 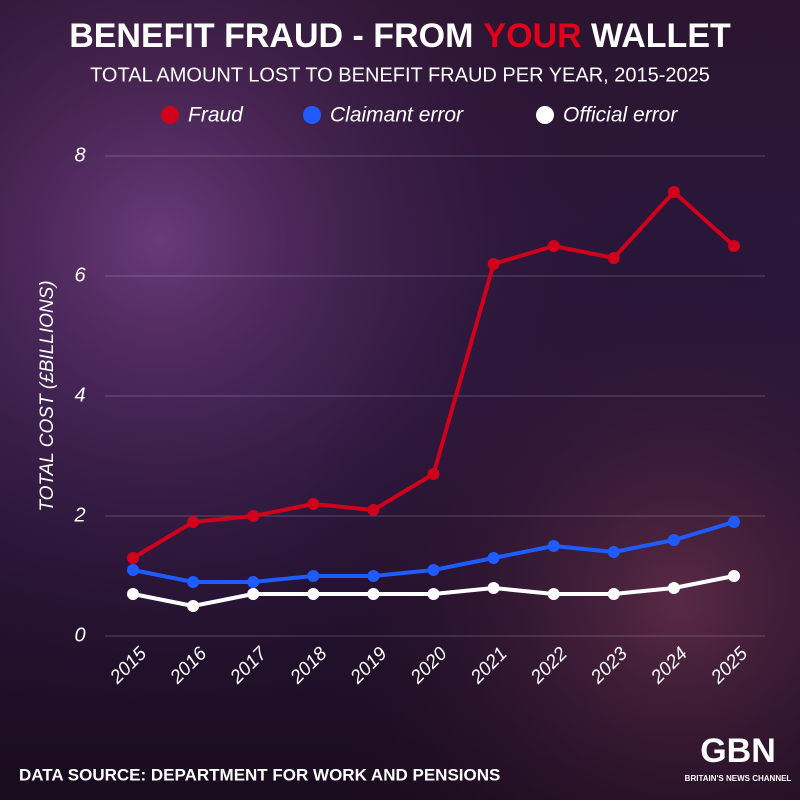 What do you see at coordinates (79, 155) in the screenshot?
I see `y-tick-label: 8` at bounding box center [79, 155].